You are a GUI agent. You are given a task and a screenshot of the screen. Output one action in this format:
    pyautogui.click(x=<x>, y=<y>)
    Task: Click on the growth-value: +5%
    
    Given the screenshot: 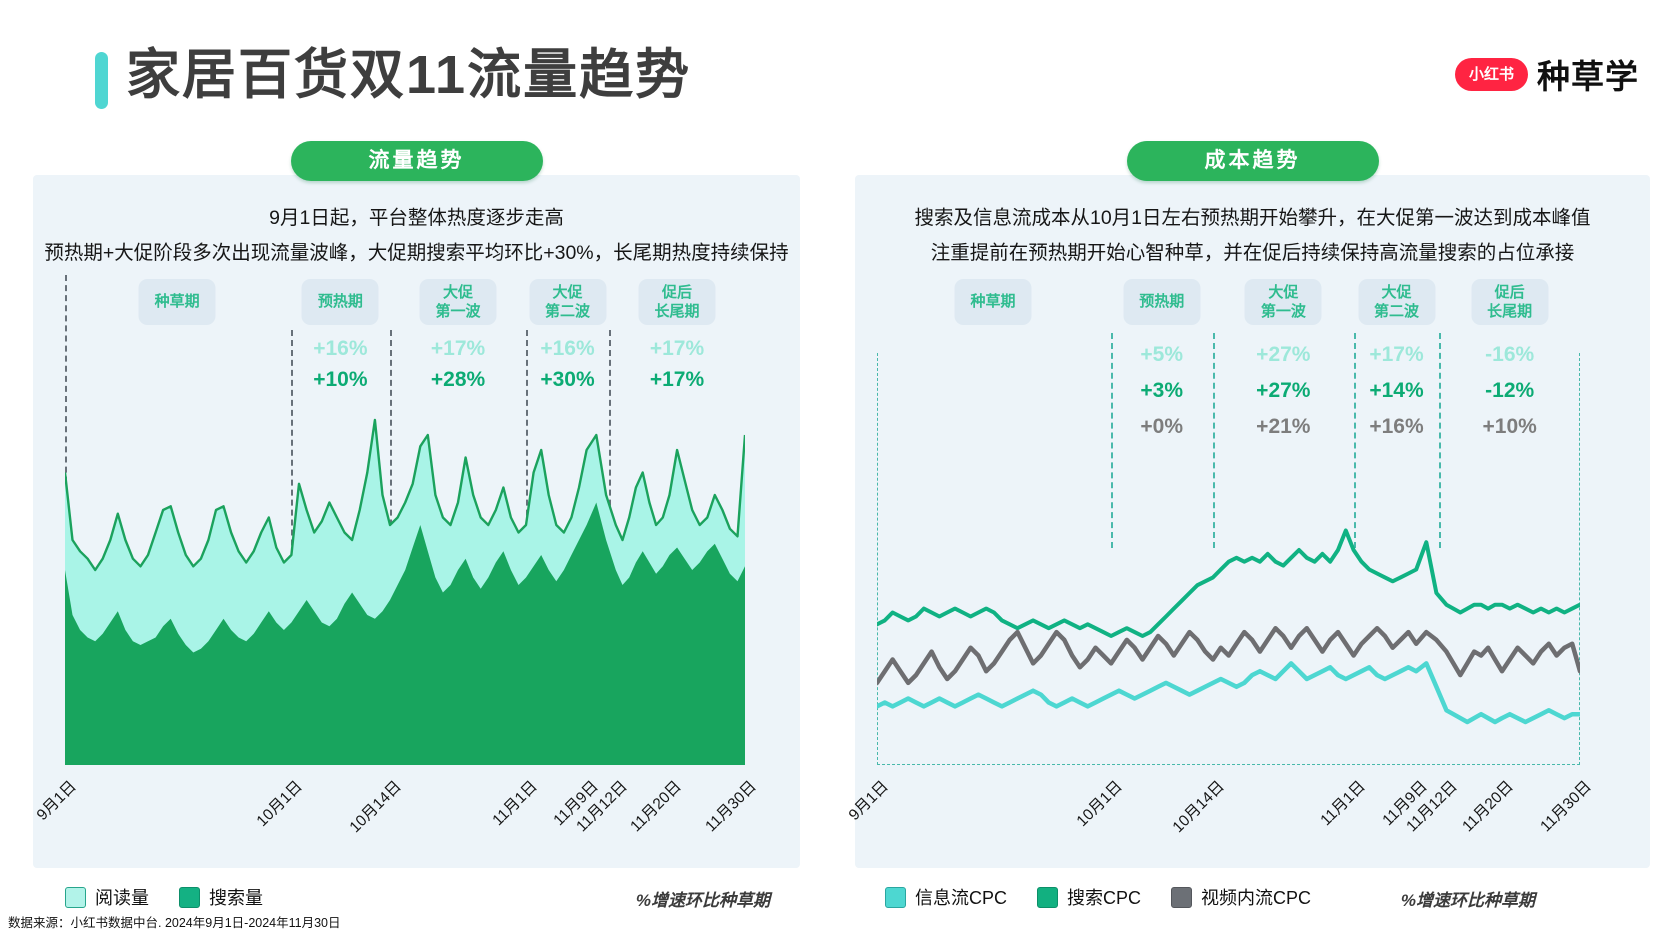 What is the action you would take?
    pyautogui.click(x=1162, y=354)
    